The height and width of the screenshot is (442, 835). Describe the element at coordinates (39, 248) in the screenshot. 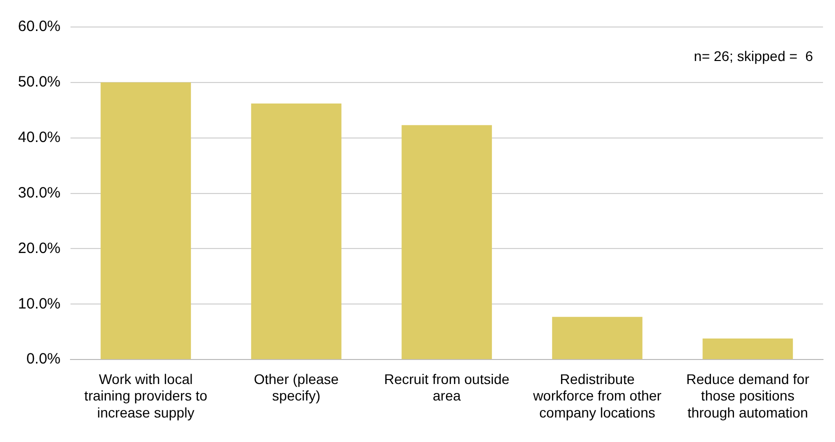

I see `y-tick-label: 20.0%` at that location.